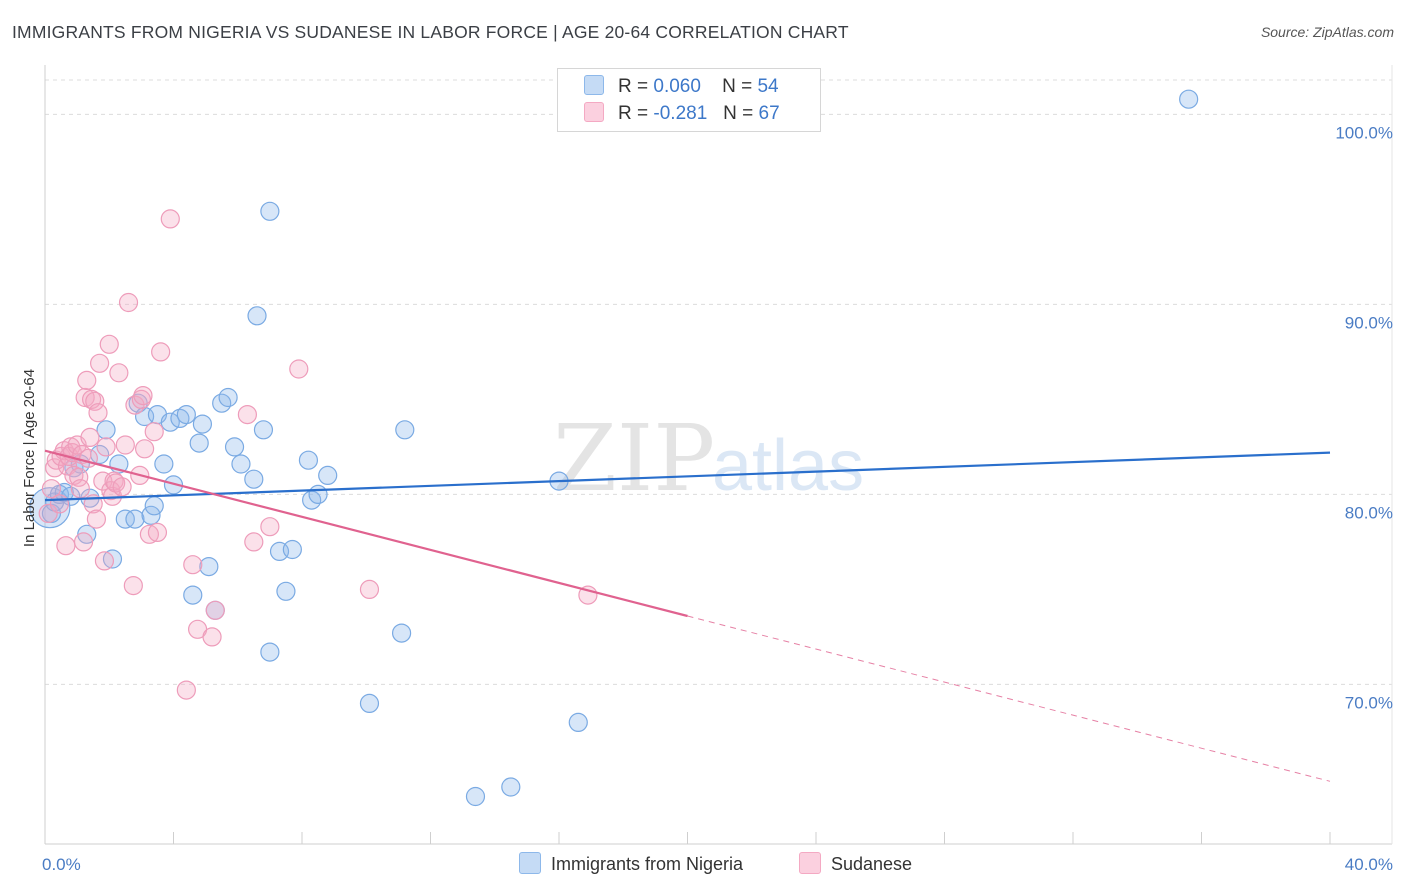  I want to click on legend-row-sudanese: R = -0.281 N = 67, so click(682, 114).